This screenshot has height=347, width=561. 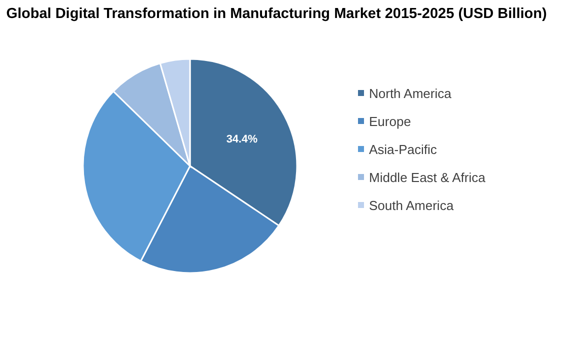 I want to click on chart-title: Global Digital Transformation in Manufacturing Market 2015-2025 (USD Billion), so click(x=276, y=14).